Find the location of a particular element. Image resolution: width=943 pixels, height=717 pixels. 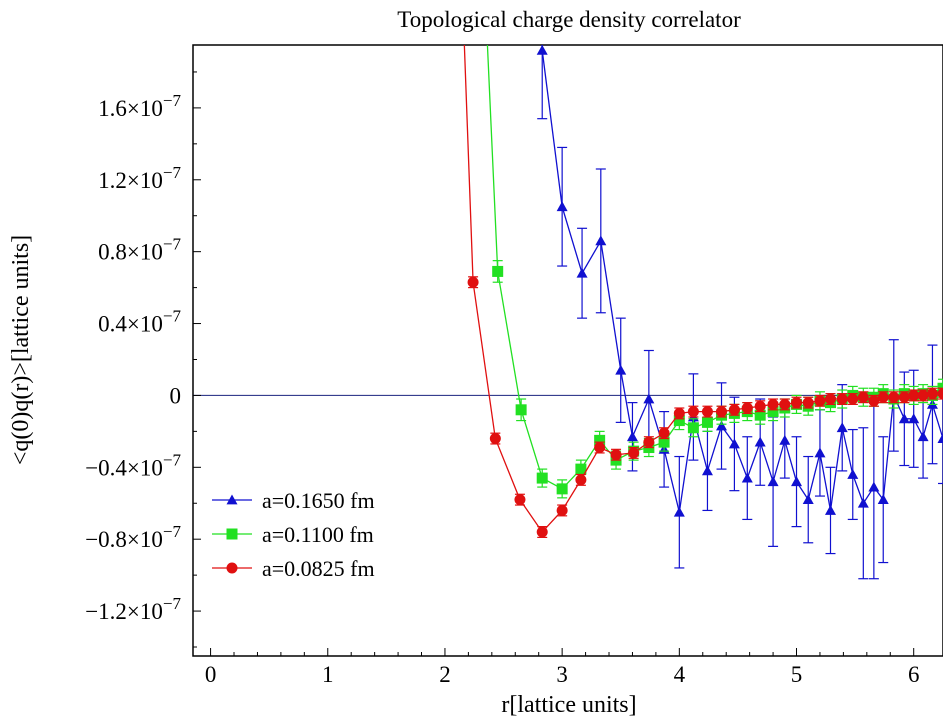

y-axis-label: <q(0)q(r)>[lattice units] is located at coordinates (21, 350).